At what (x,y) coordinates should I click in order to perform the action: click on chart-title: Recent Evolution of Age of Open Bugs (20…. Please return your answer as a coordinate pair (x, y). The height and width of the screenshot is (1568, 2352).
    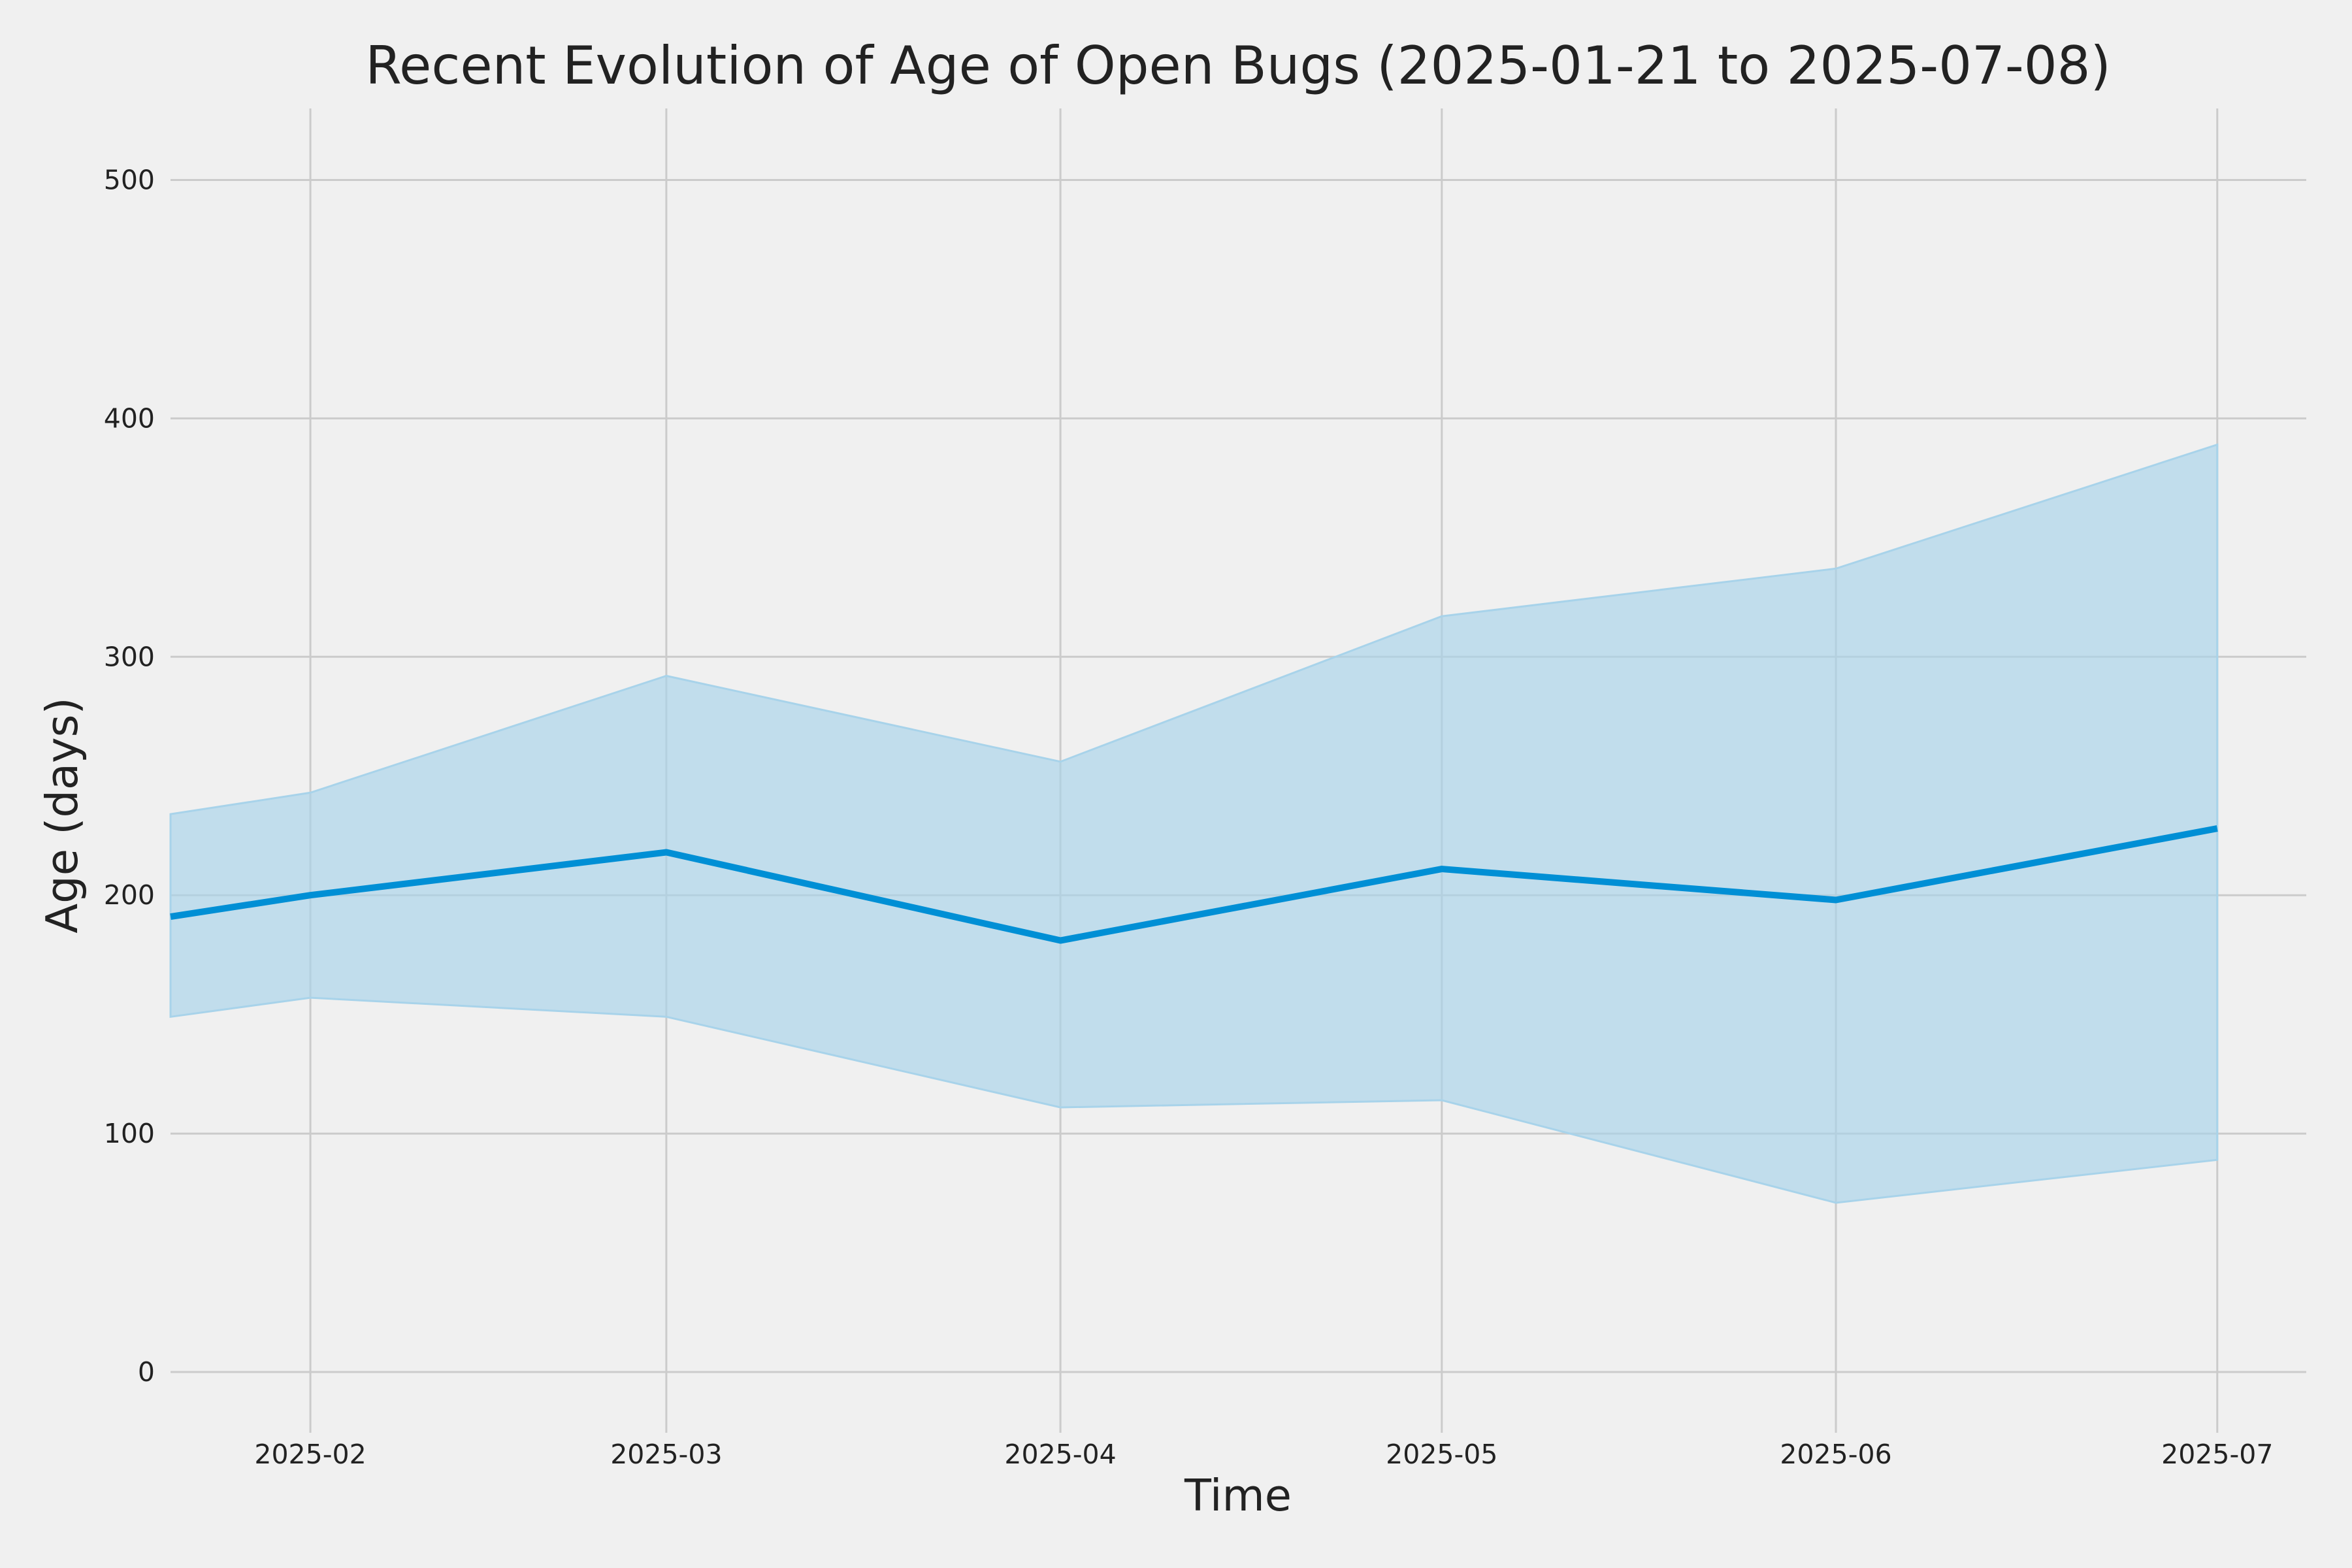
    Looking at the image, I should click on (1238, 65).